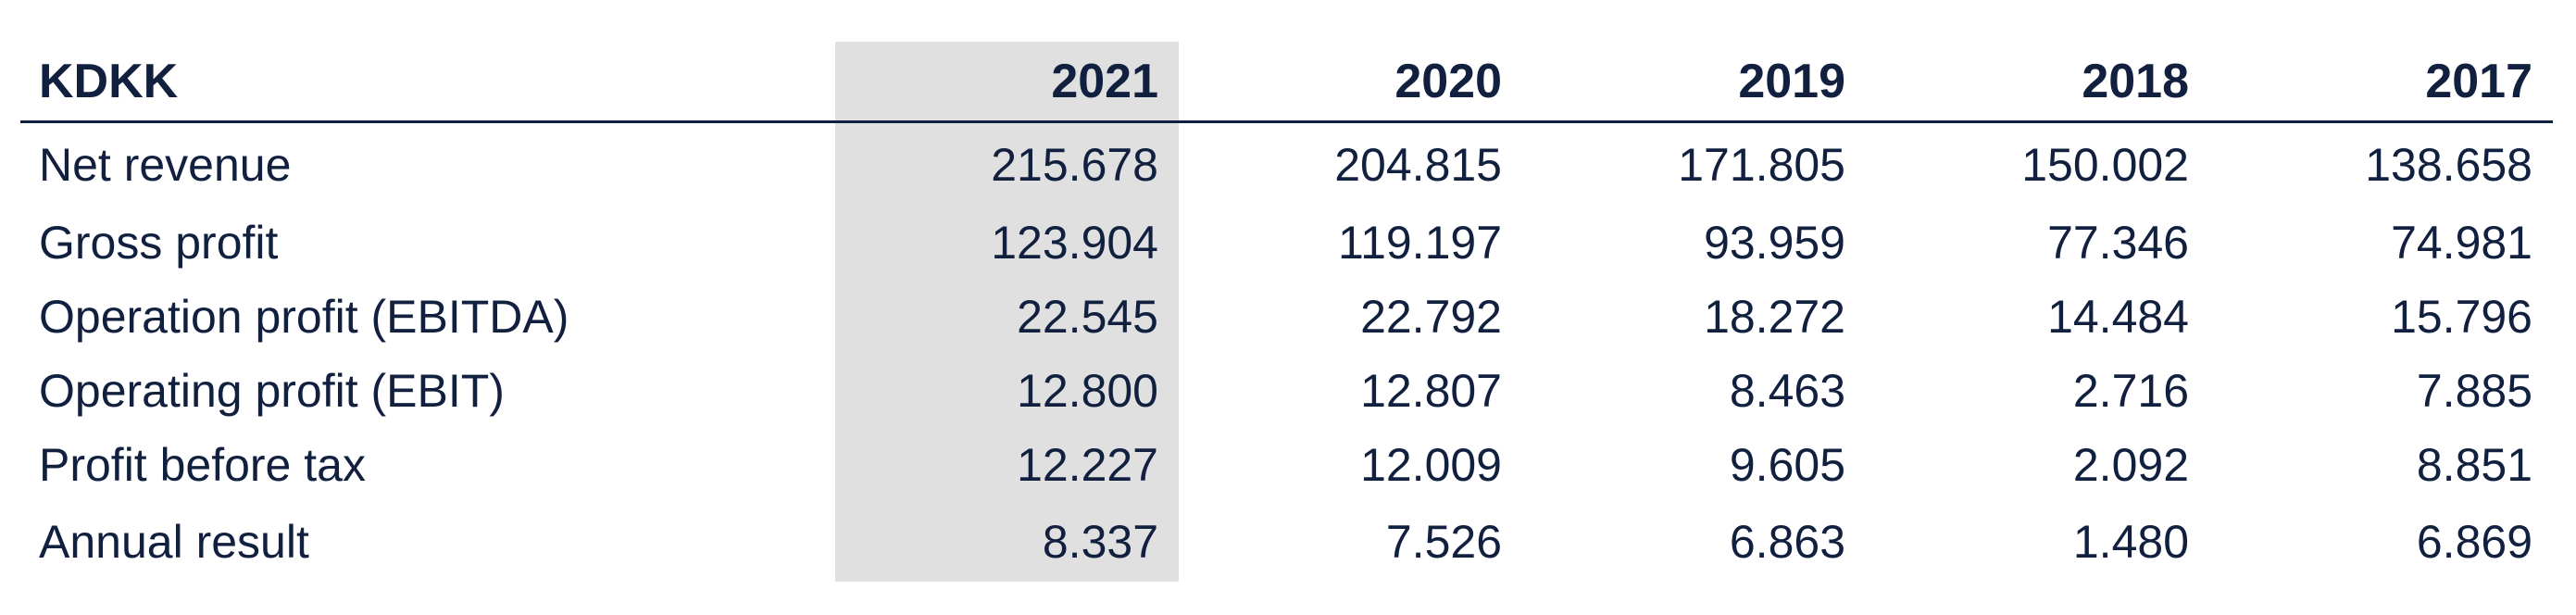 This screenshot has width=2576, height=615. Describe the element at coordinates (304, 317) in the screenshot. I see `row-label: Operation profit (EBITDA)` at that location.